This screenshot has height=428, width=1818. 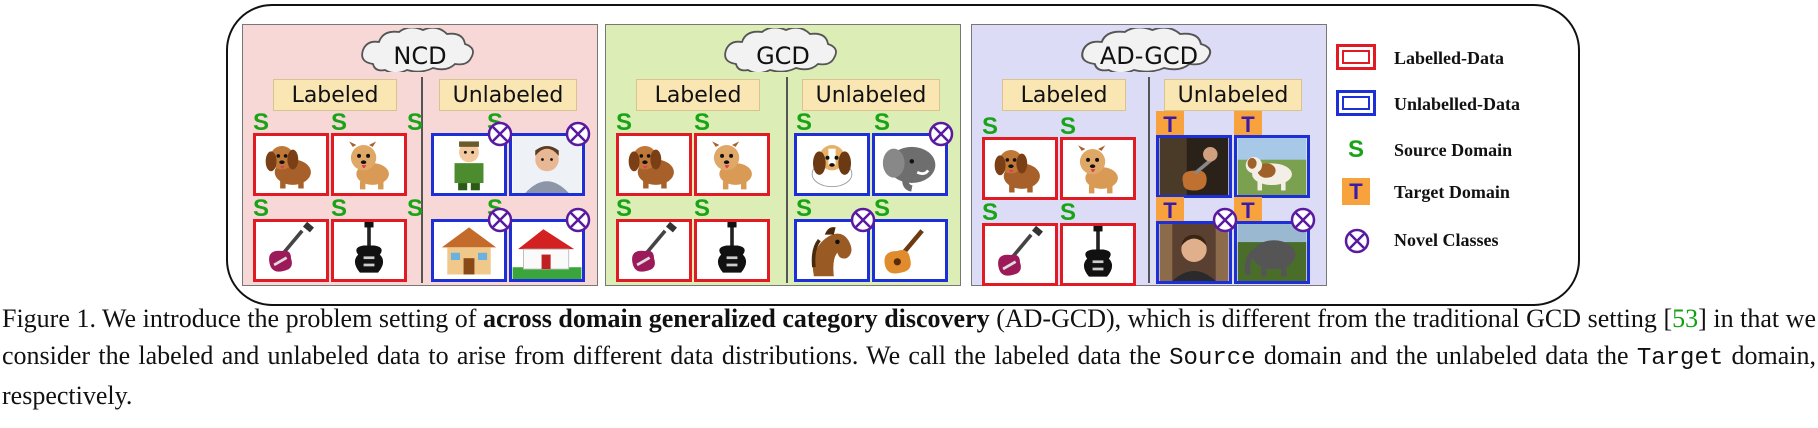 What do you see at coordinates (1453, 150) in the screenshot?
I see `legend-label: Source Domain` at bounding box center [1453, 150].